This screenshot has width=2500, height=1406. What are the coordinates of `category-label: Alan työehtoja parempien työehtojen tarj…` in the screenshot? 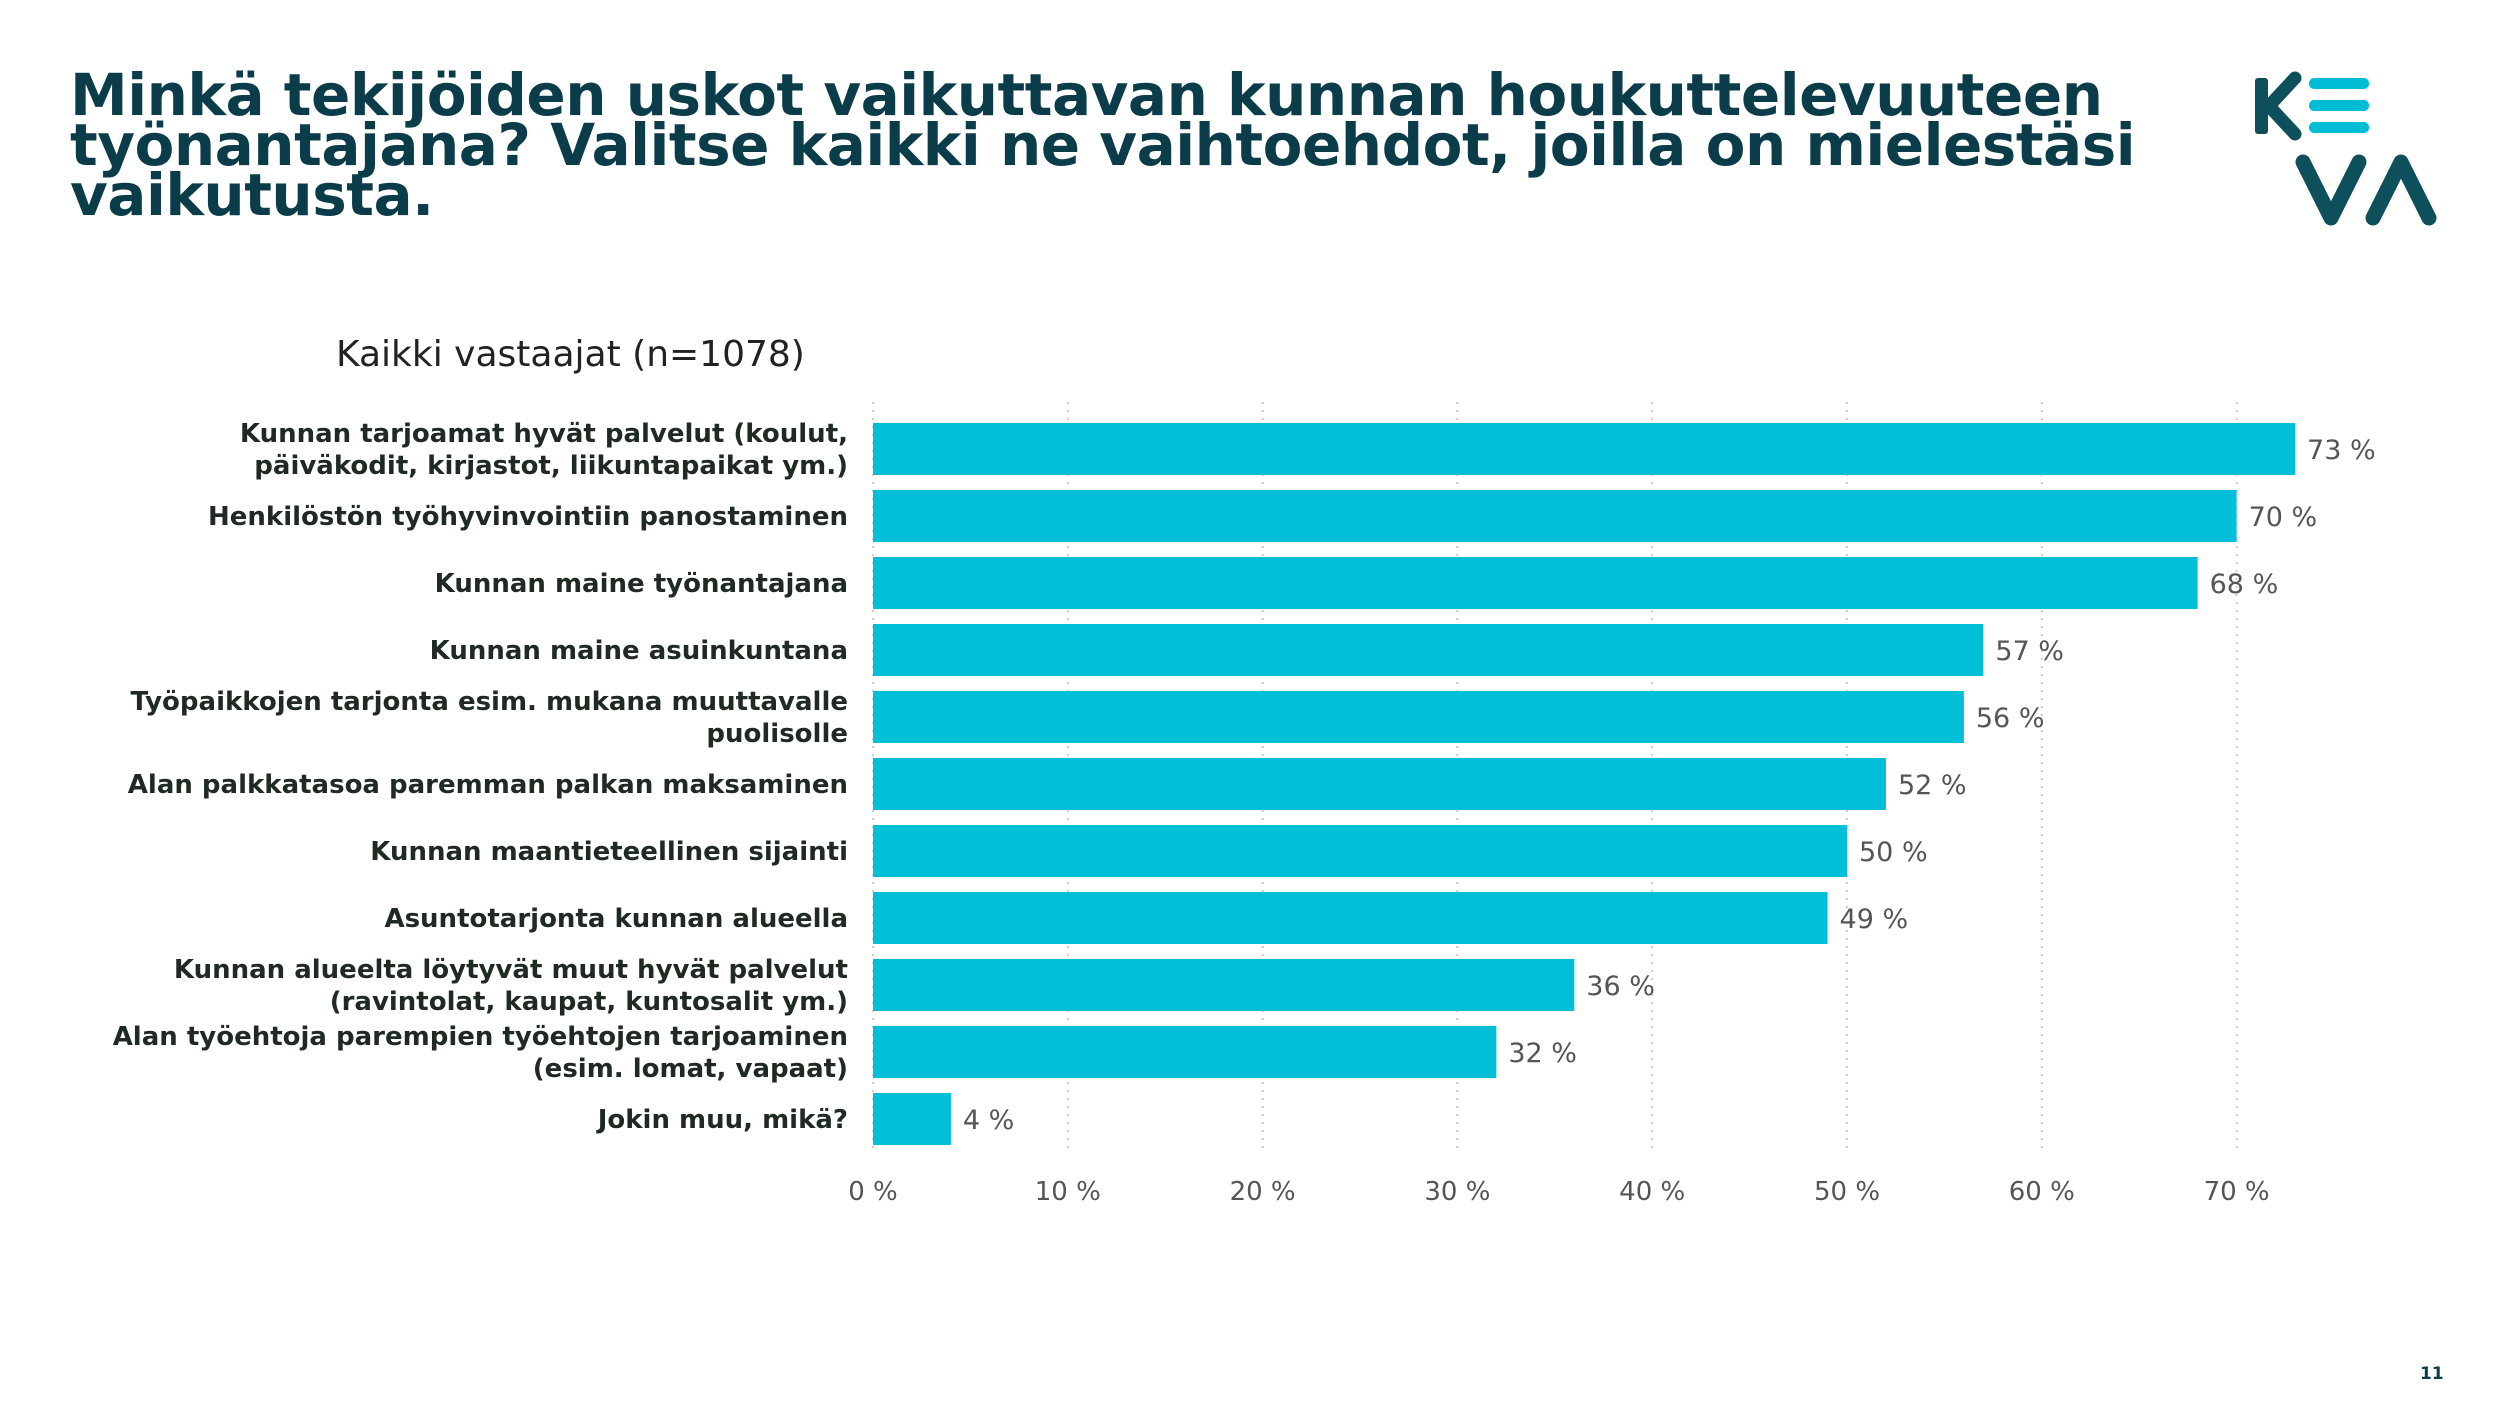 It's located at (480, 1037).